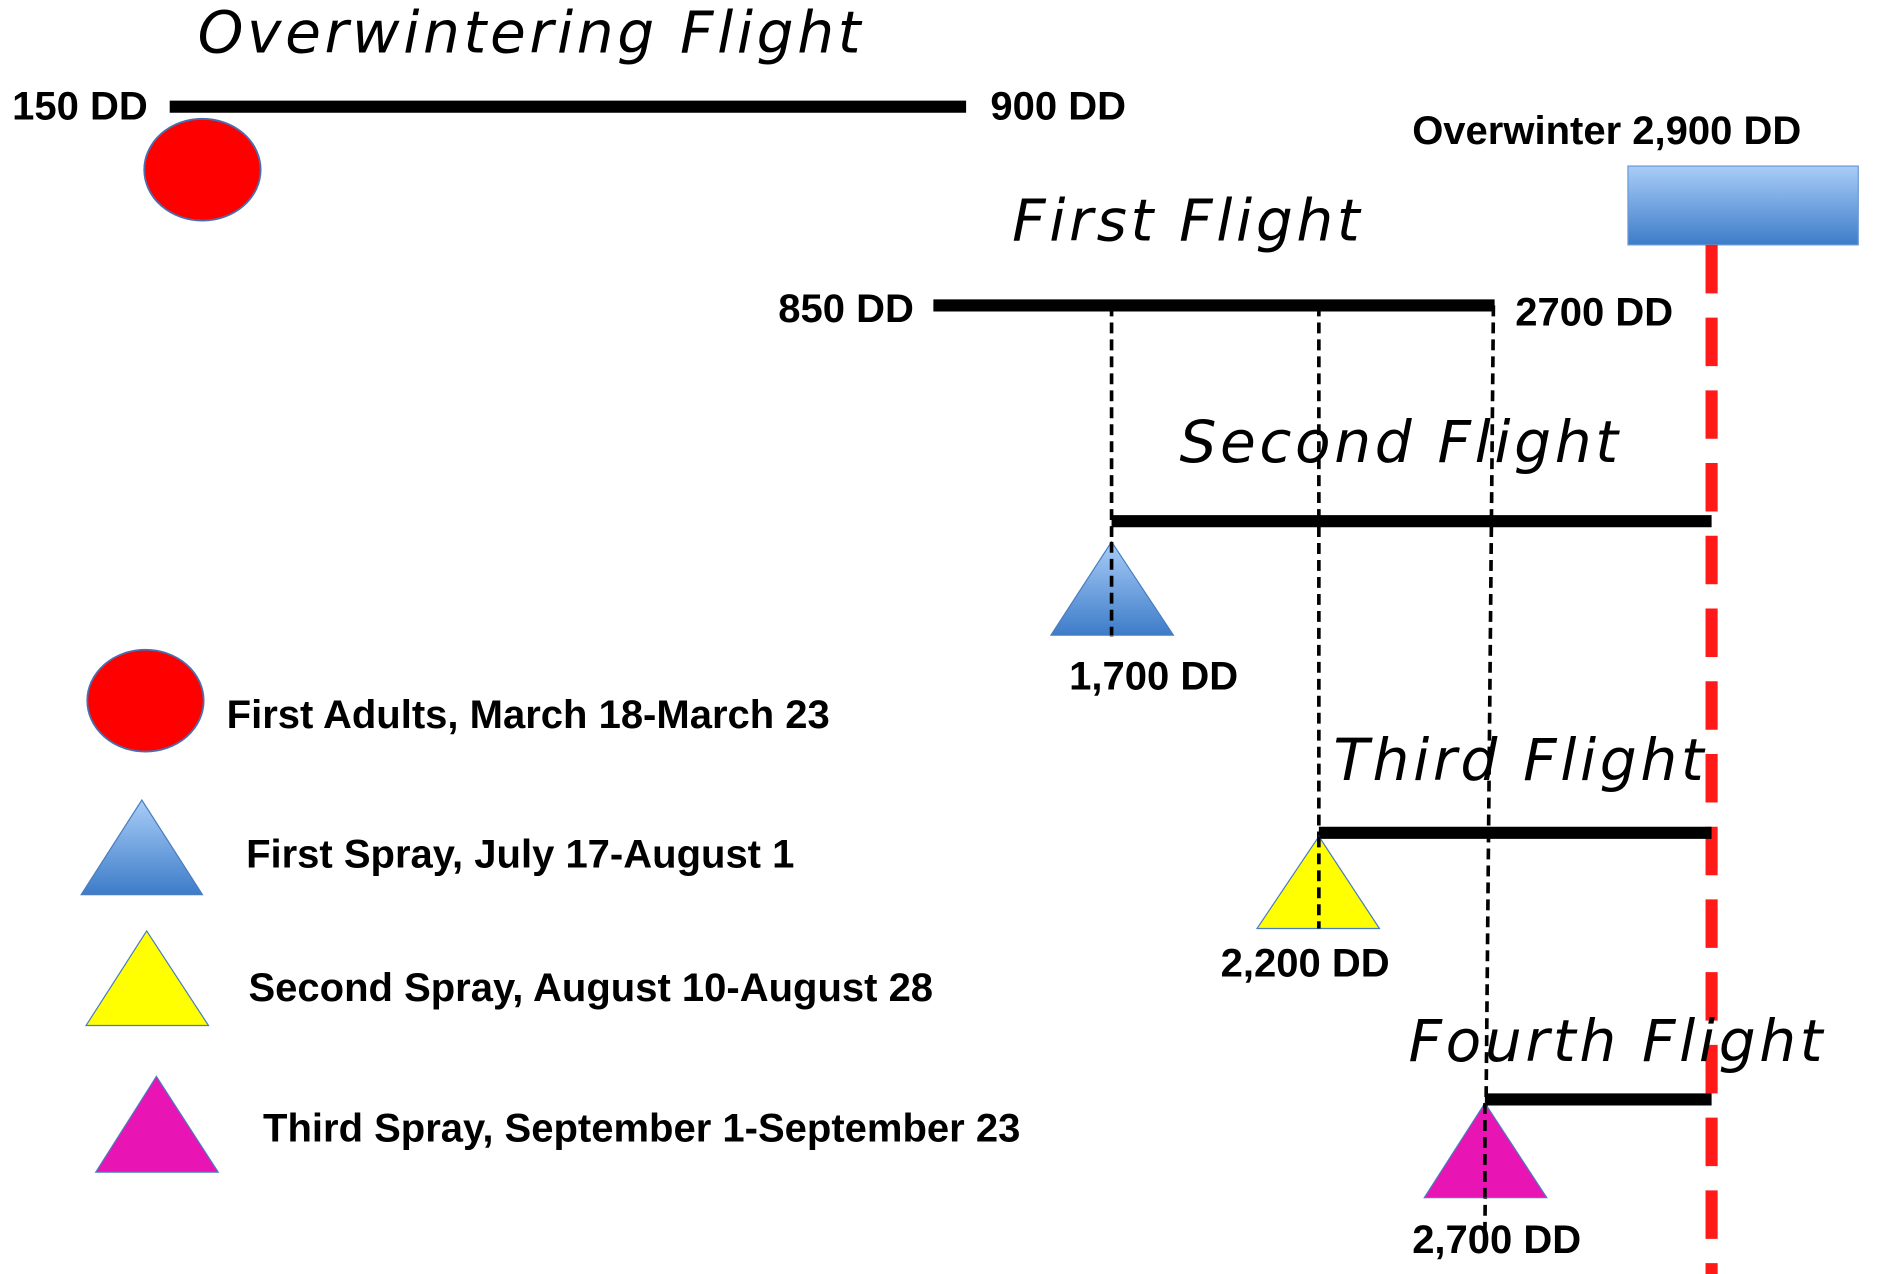  What do you see at coordinates (1058, 107) in the screenshot?
I see `flight-end: 900 DD` at bounding box center [1058, 107].